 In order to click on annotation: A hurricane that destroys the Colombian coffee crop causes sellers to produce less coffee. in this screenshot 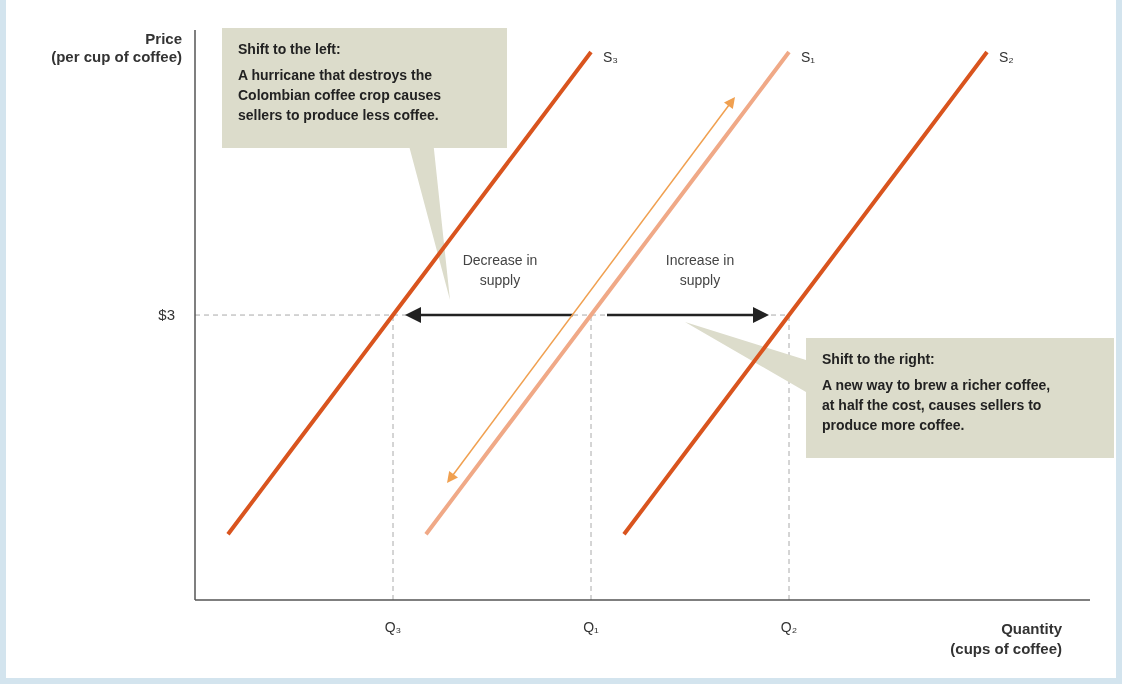, I will do `click(340, 95)`.